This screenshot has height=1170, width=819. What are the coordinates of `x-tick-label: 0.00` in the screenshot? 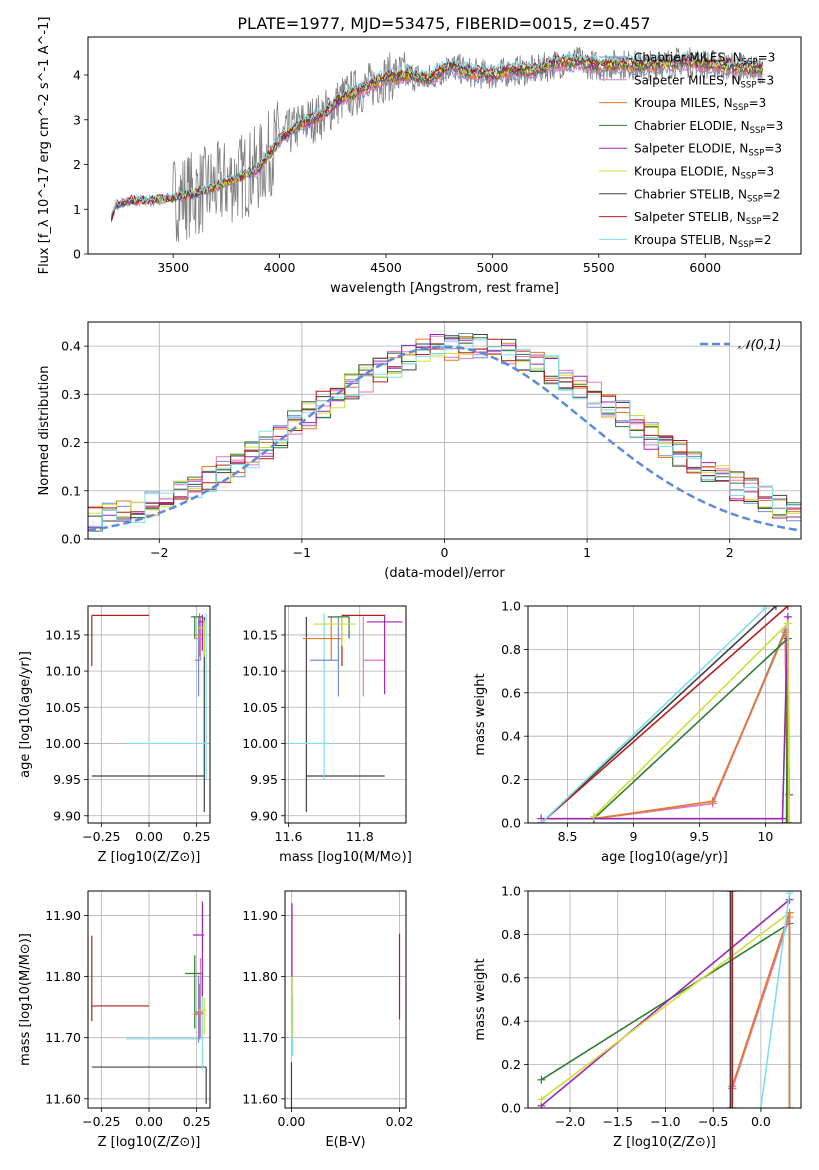 It's located at (292, 1121).